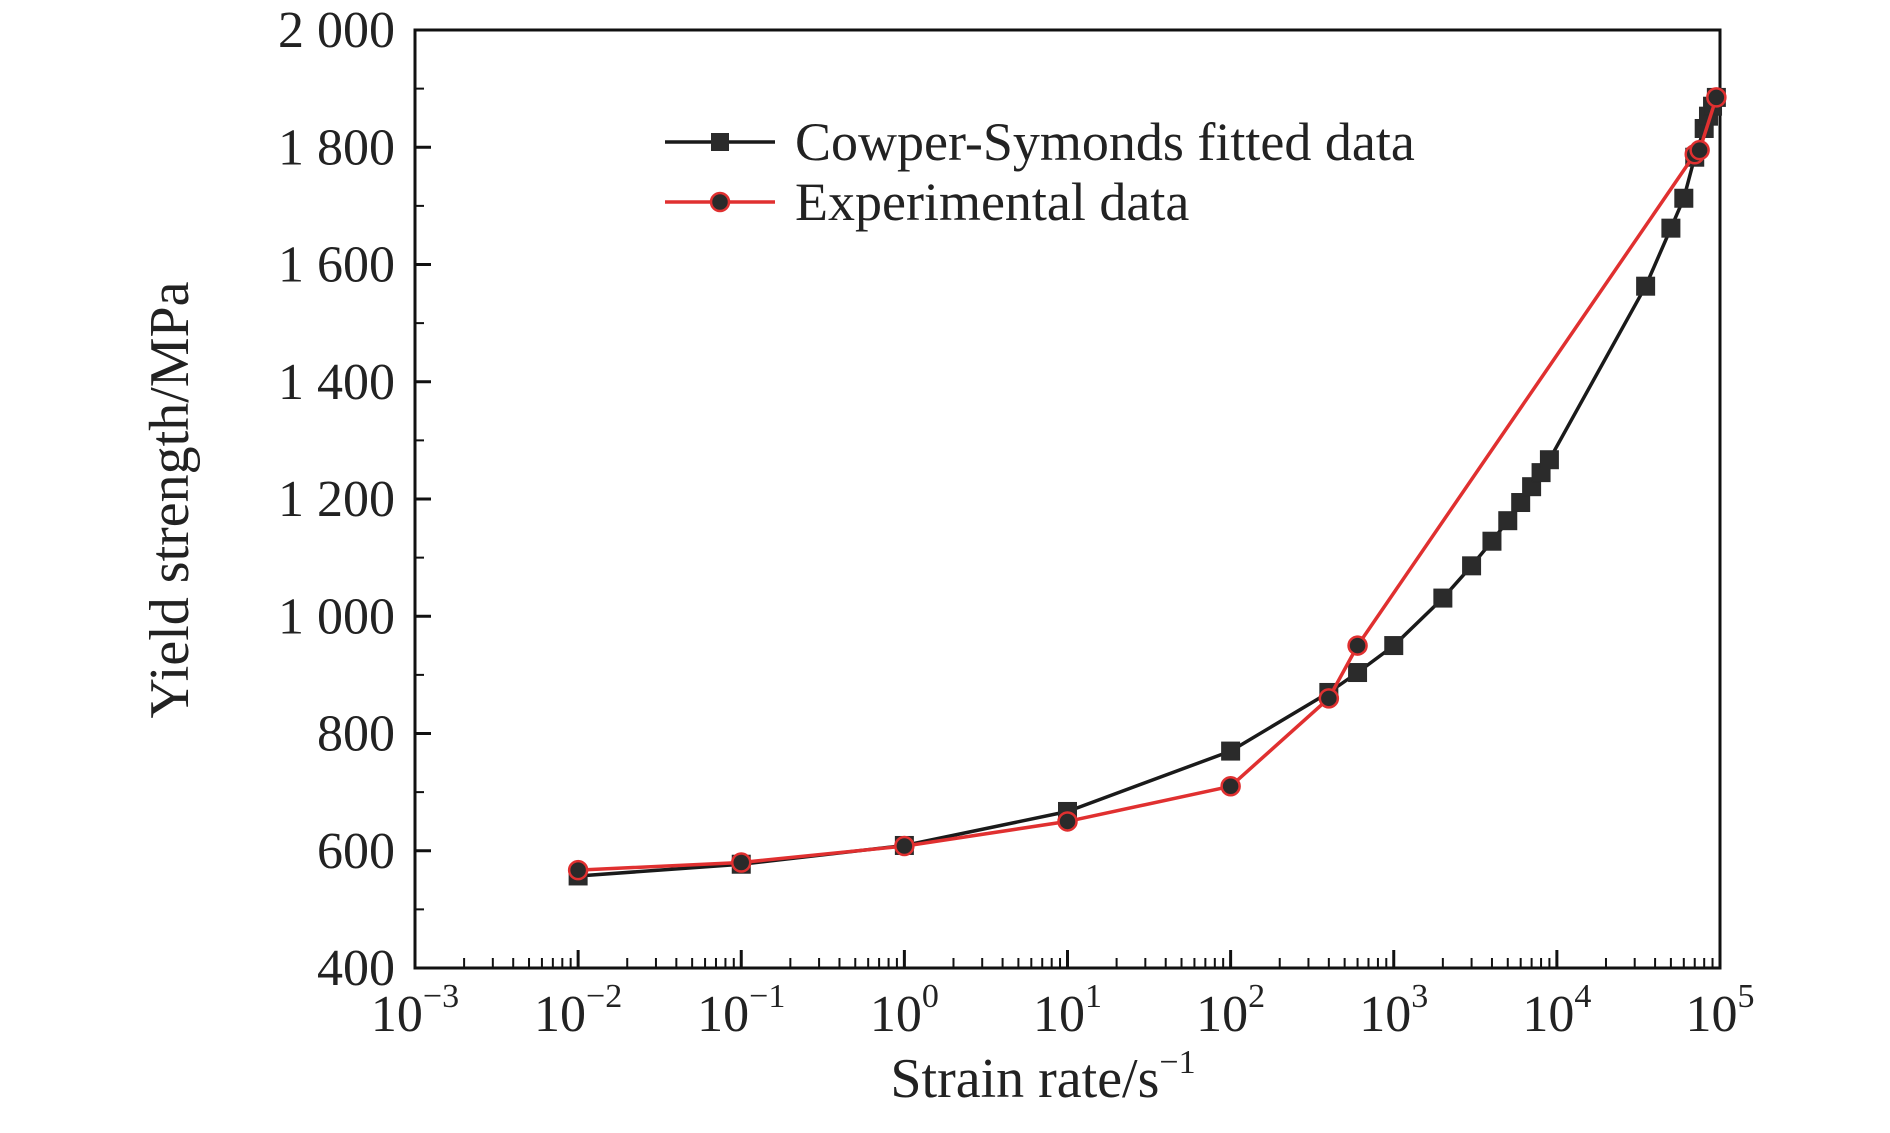 Image resolution: width=1890 pixels, height=1133 pixels. I want to click on y-tick-label: 400, so click(356, 968).